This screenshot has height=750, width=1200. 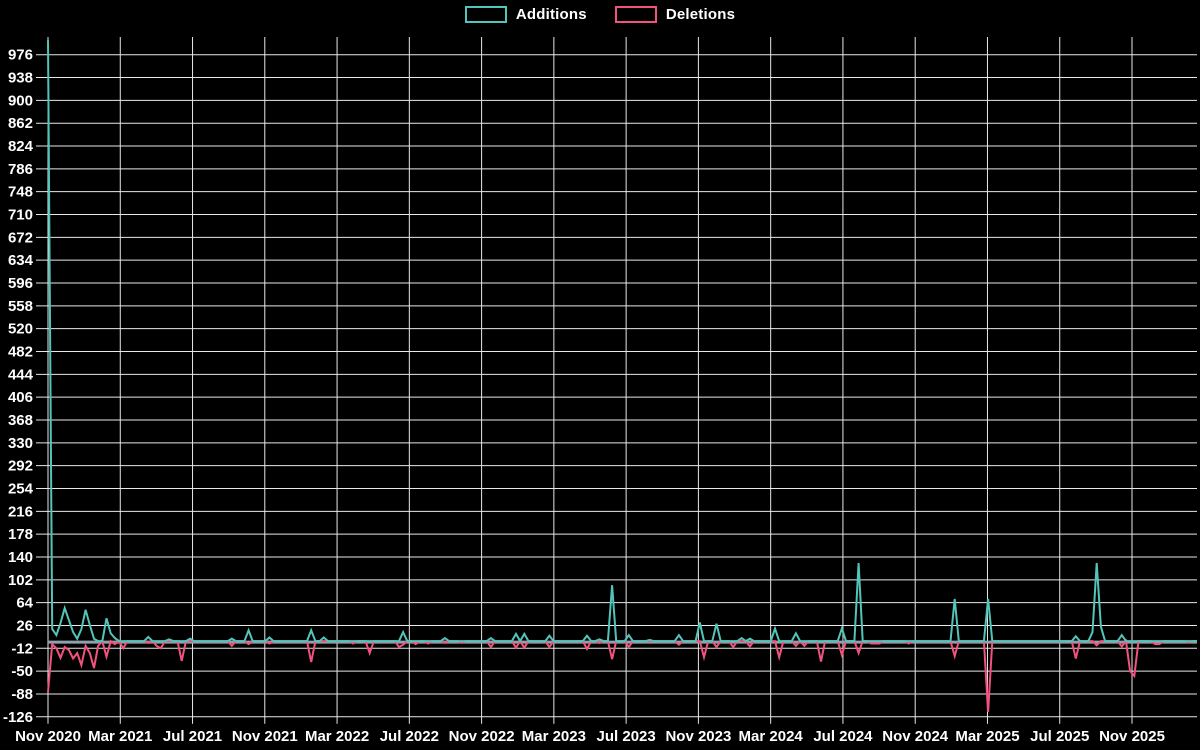 I want to click on chart-legend: Additions Deletions, so click(x=600, y=14).